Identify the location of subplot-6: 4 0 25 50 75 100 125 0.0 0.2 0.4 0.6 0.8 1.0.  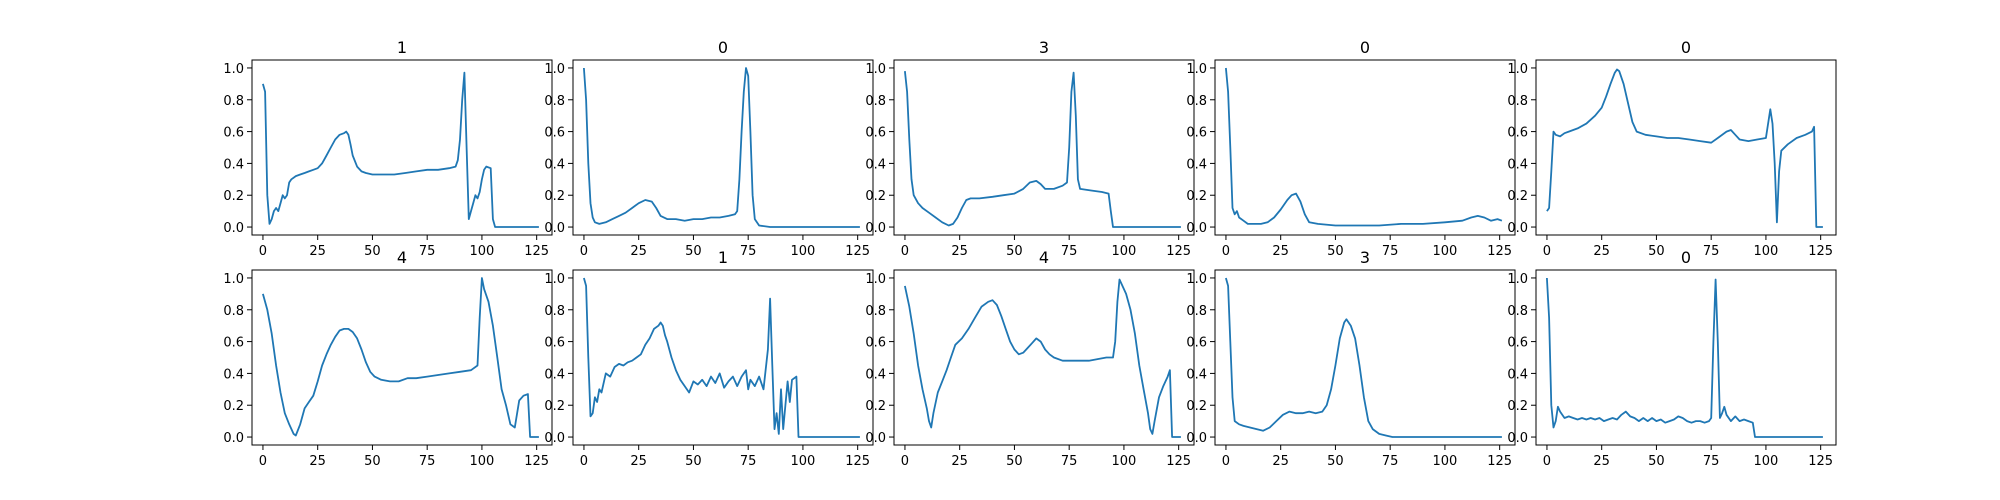
(387, 358).